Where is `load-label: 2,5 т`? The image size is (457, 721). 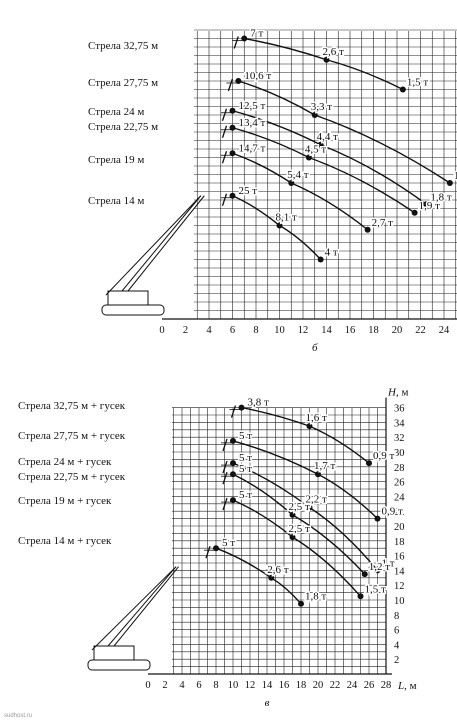 load-label: 2,5 т is located at coordinates (300, 507).